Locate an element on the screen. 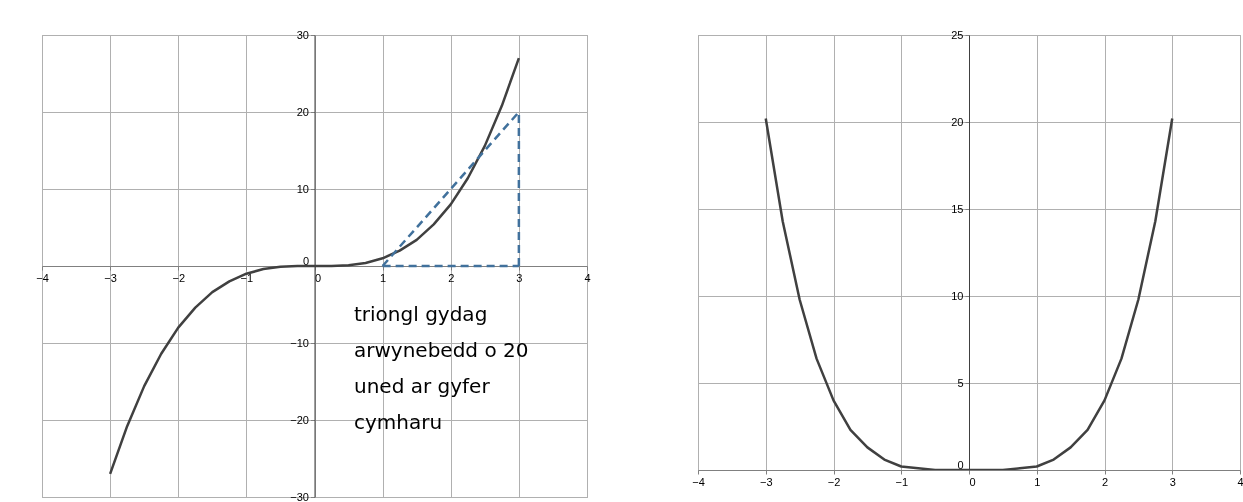  y-tick-label: 15 is located at coordinates (957, 208).